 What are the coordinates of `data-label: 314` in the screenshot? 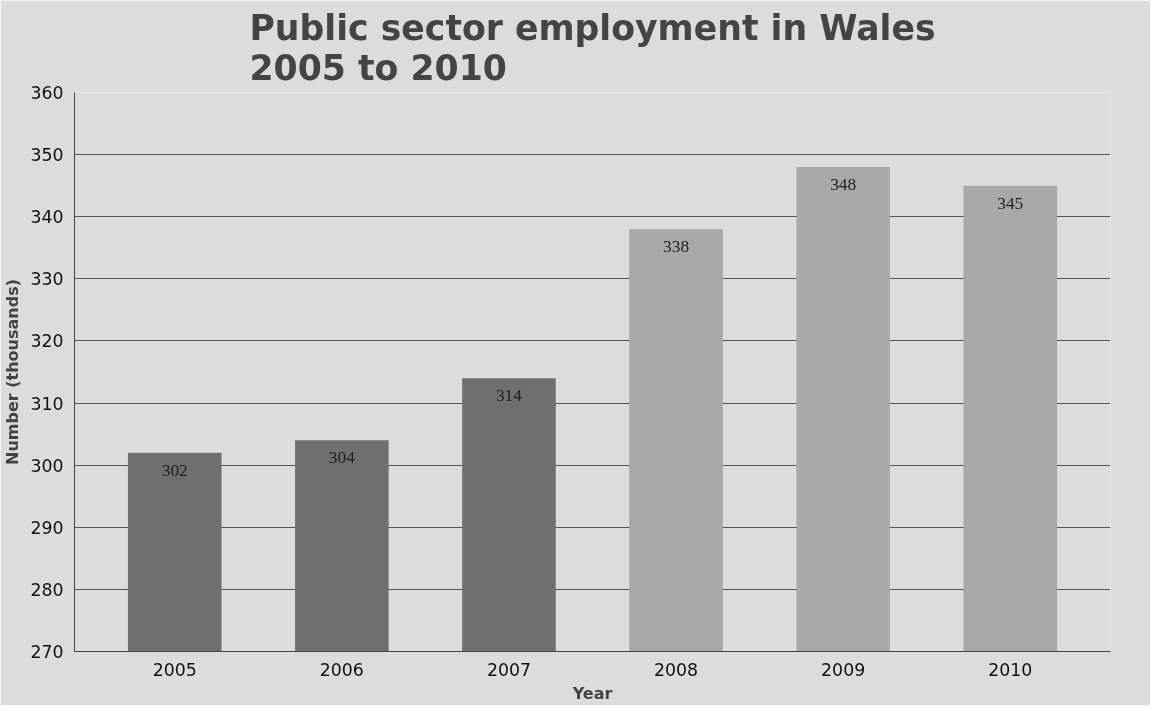 It's located at (509, 396).